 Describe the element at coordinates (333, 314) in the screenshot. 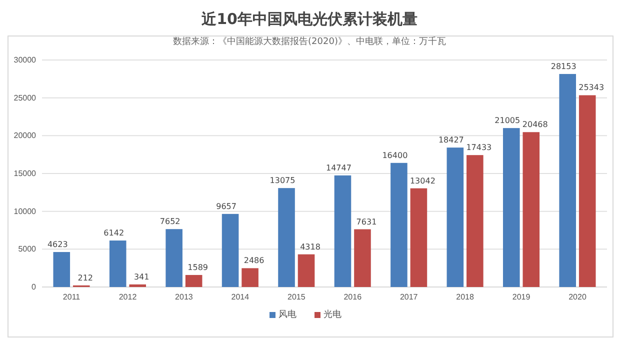

I see `legend-label: 光电` at that location.